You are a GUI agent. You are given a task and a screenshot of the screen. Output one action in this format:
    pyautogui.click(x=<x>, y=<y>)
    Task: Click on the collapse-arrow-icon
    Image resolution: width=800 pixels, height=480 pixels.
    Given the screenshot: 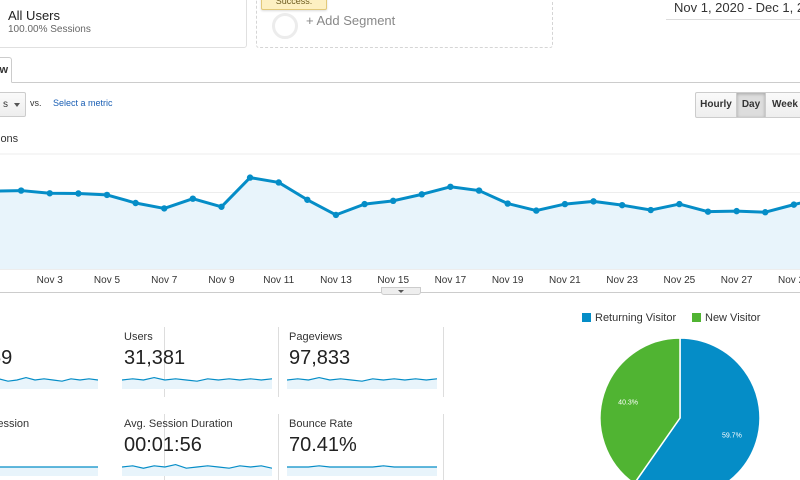 What is the action you would take?
    pyautogui.click(x=401, y=291)
    